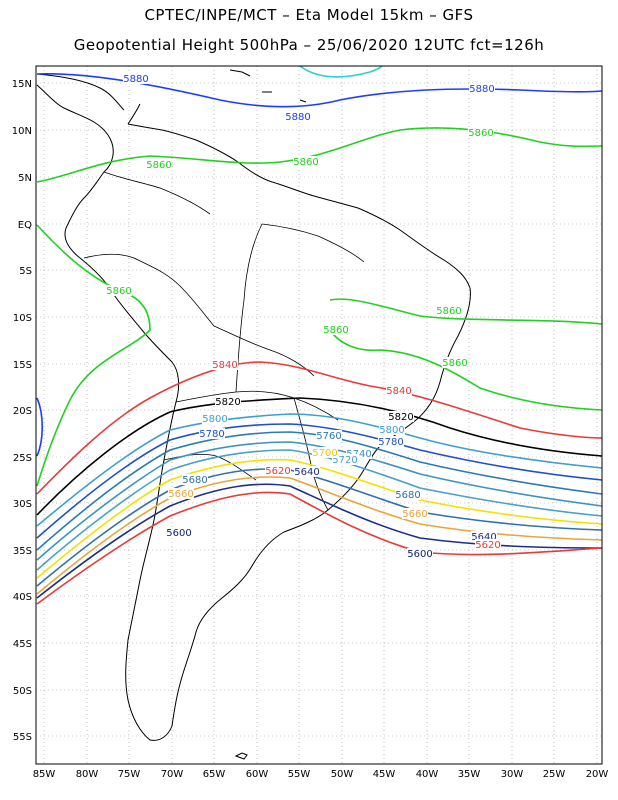  I want to click on lon-tick-label: 75W, so click(129, 774).